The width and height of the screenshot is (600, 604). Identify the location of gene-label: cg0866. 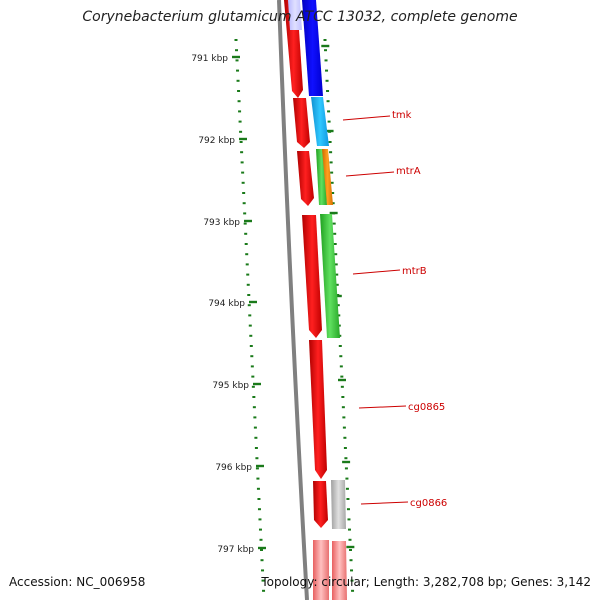
(428, 503).